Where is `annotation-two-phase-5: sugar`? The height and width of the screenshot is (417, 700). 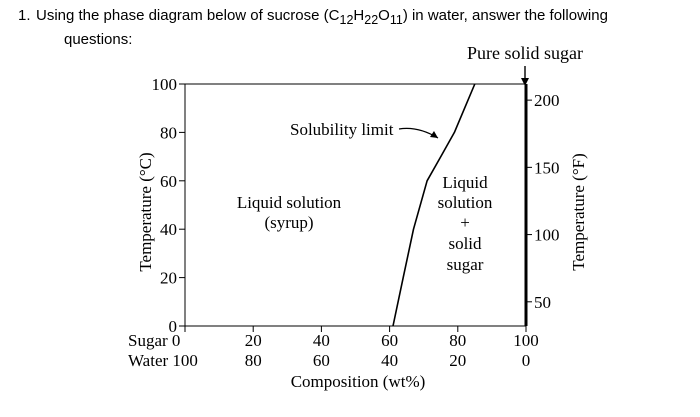
annotation-two-phase-5: sugar is located at coordinates (465, 264).